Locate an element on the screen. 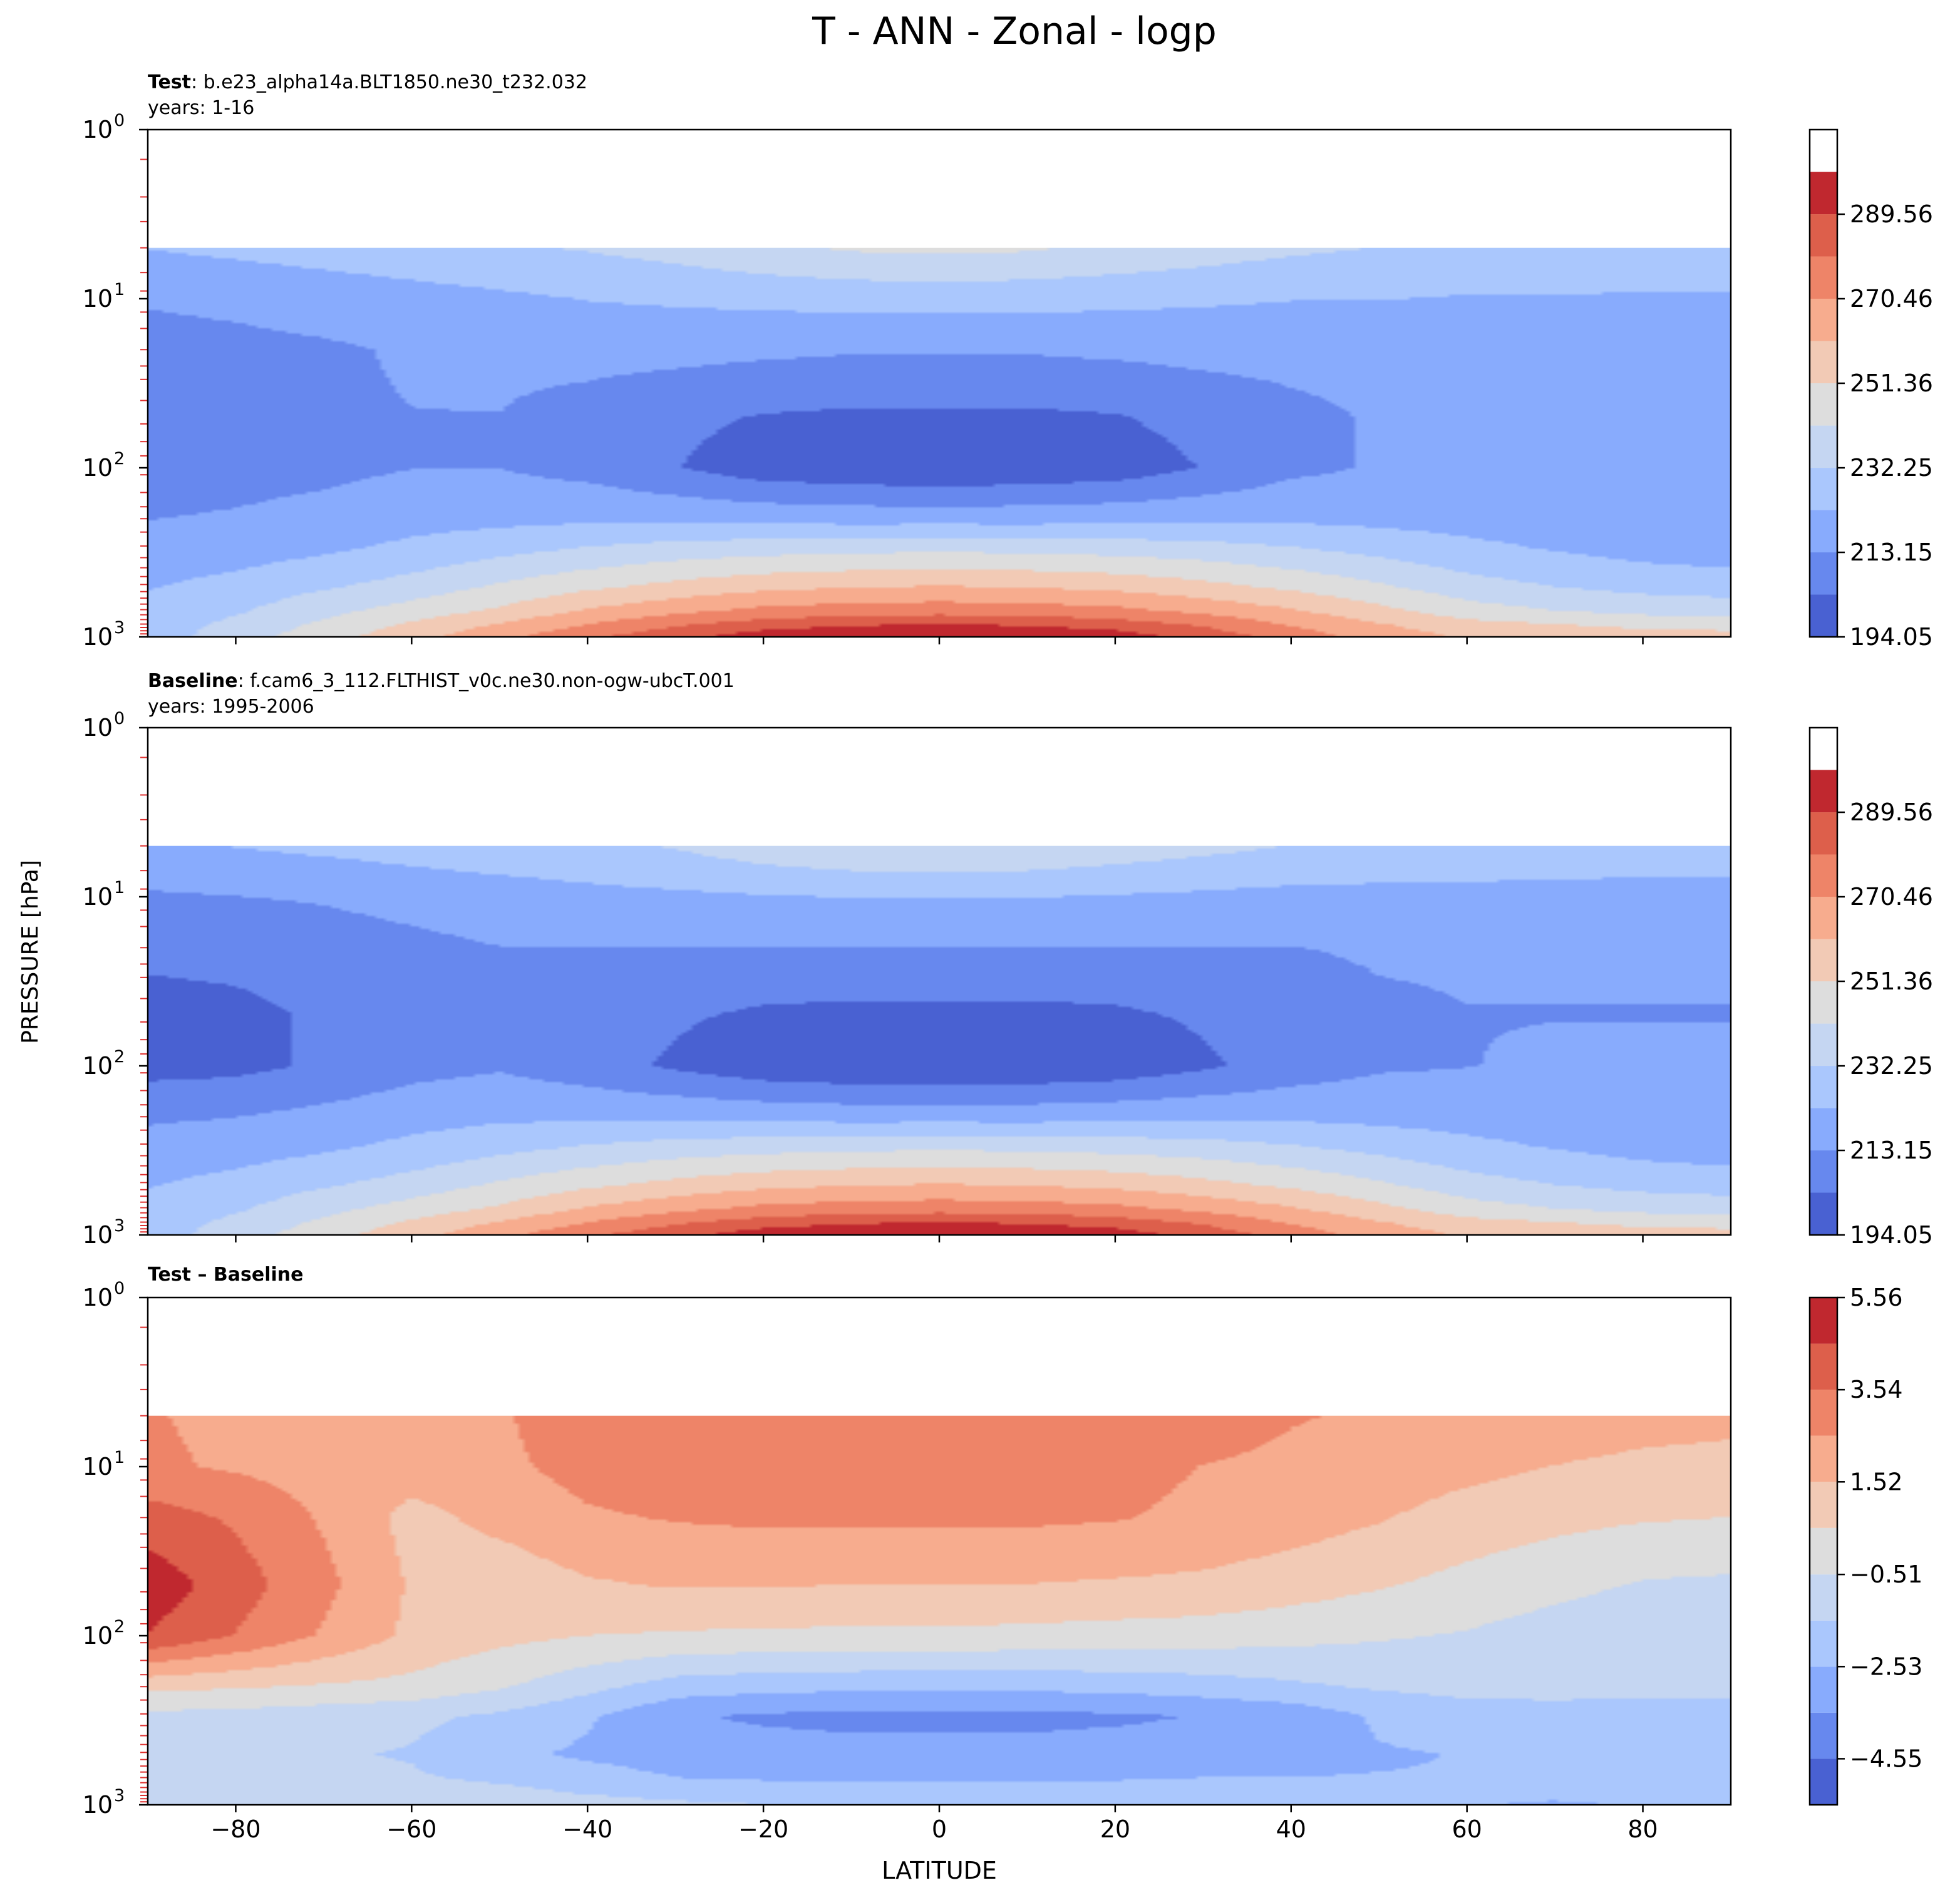  panel-difference-colorbar: −4.55 −2.53 −0.51 1.52 3.54 5.56 is located at coordinates (1865, 1545).